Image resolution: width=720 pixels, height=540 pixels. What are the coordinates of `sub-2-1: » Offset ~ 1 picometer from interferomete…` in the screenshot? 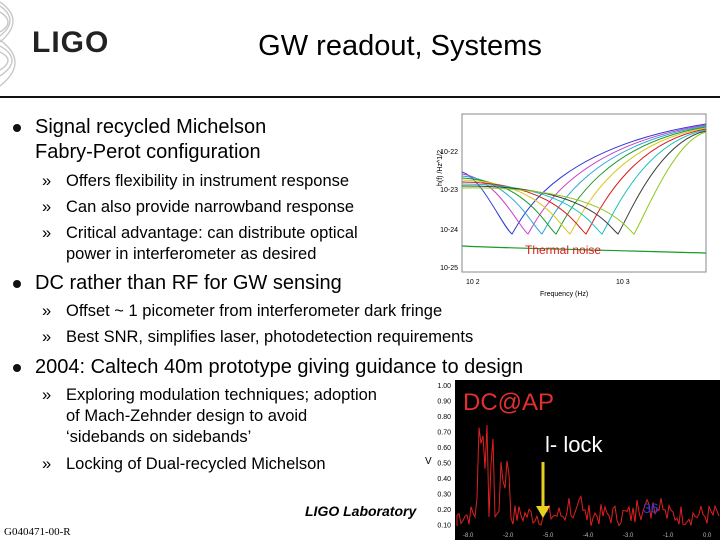 It's located at (242, 311).